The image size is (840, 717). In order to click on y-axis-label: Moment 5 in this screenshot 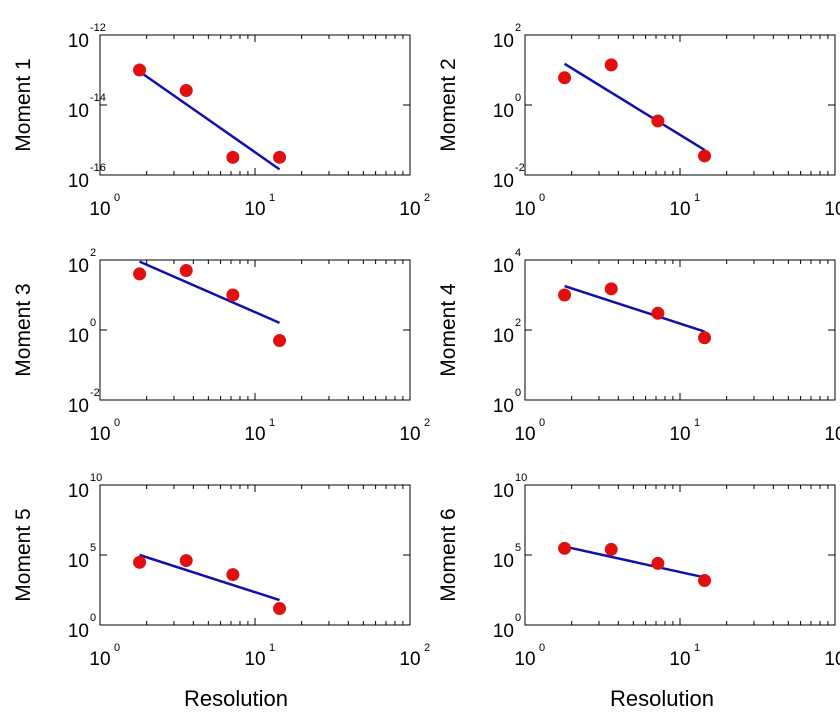, I will do `click(23, 554)`.